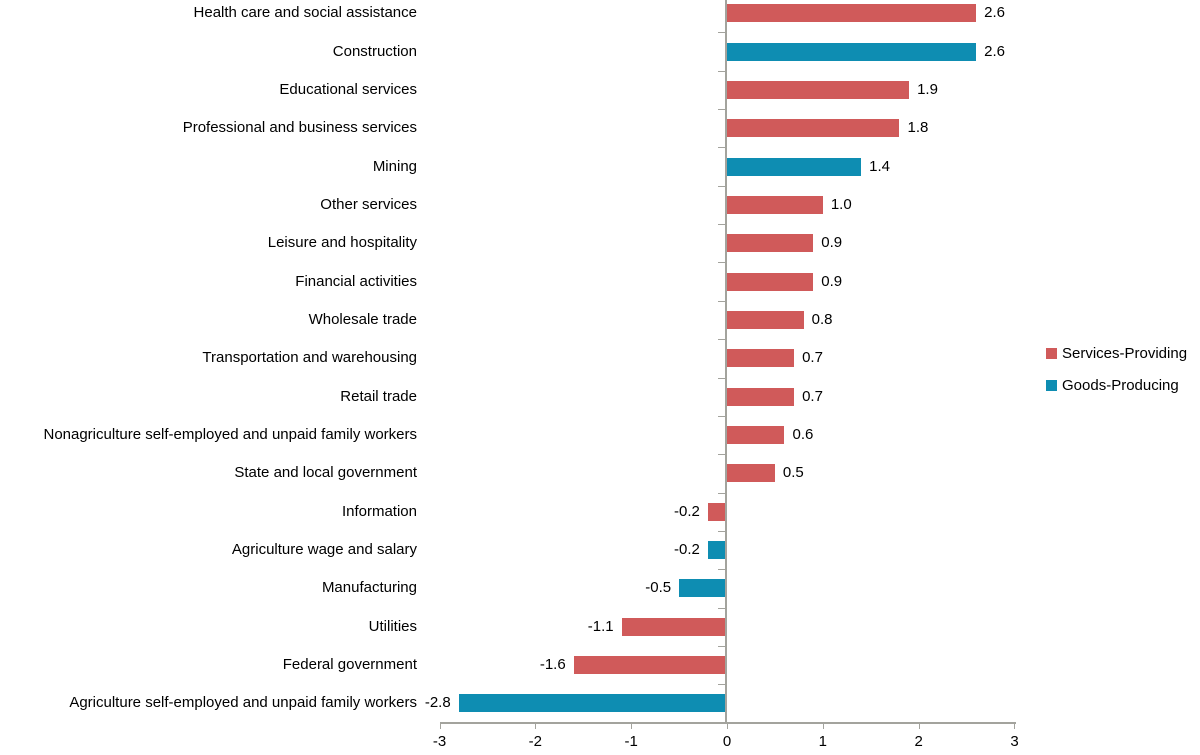 The height and width of the screenshot is (755, 1200). I want to click on legend-item-goods-producing: Goods-Producing, so click(1116, 385).